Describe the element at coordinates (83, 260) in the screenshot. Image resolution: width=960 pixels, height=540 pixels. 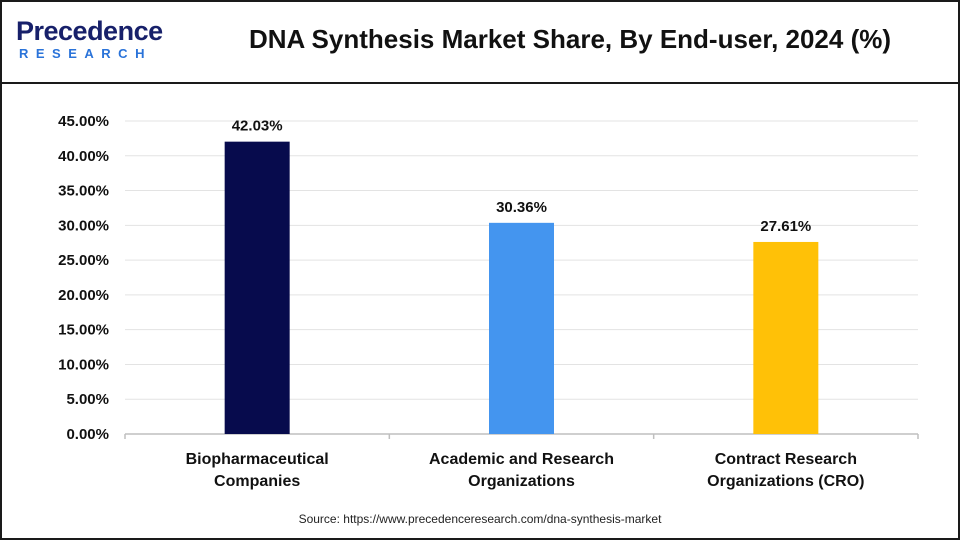
I see `y-tick-label: 25.00%` at that location.